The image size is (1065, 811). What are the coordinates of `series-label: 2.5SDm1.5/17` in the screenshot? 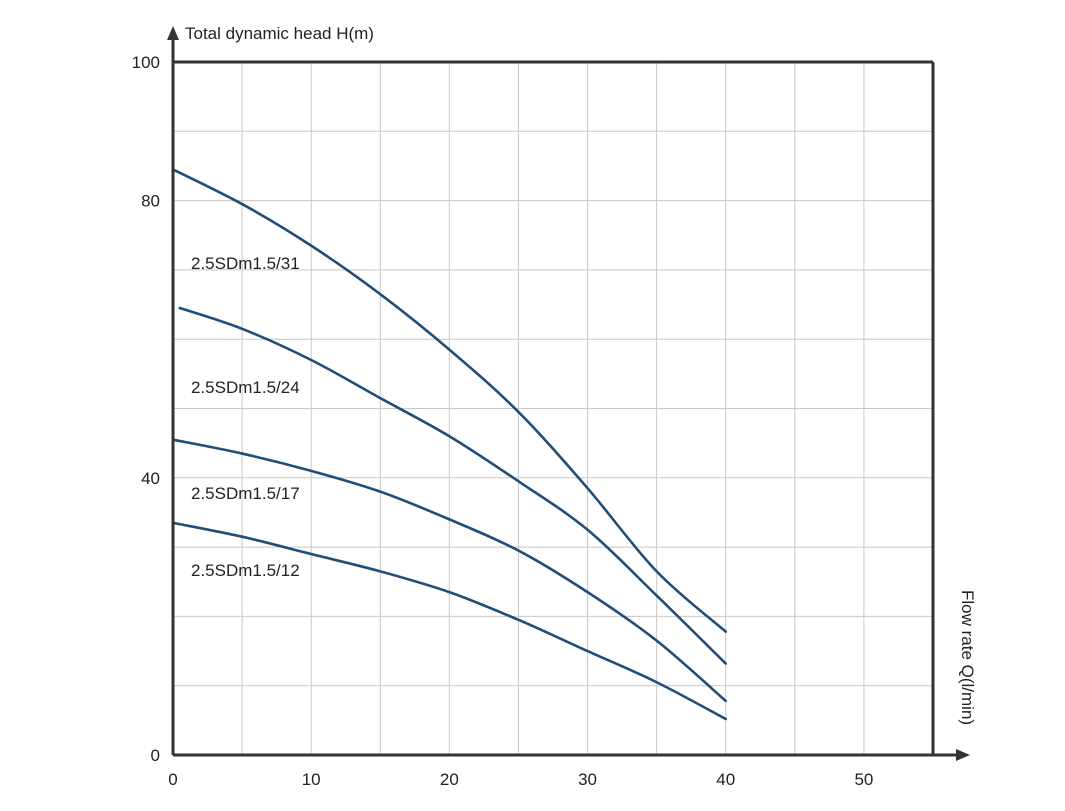 It's located at (245, 493).